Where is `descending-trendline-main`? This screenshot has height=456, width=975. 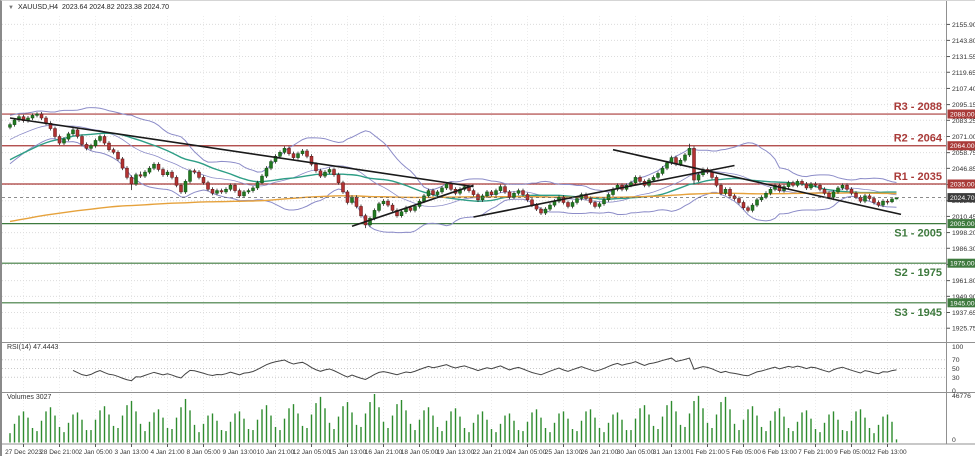
descending-trendline-main is located at coordinates (241, 152).